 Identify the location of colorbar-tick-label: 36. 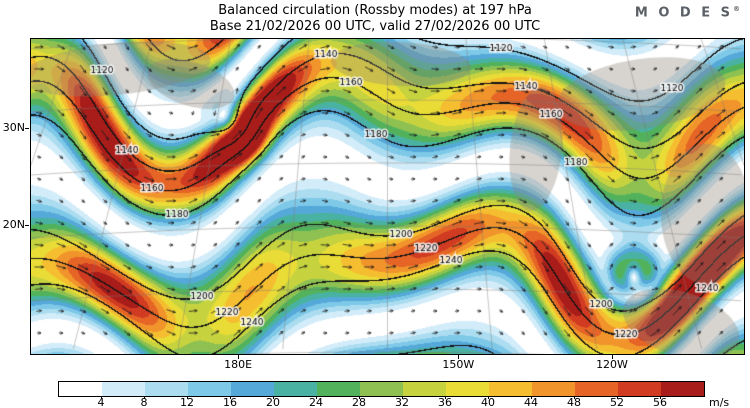
(445, 402).